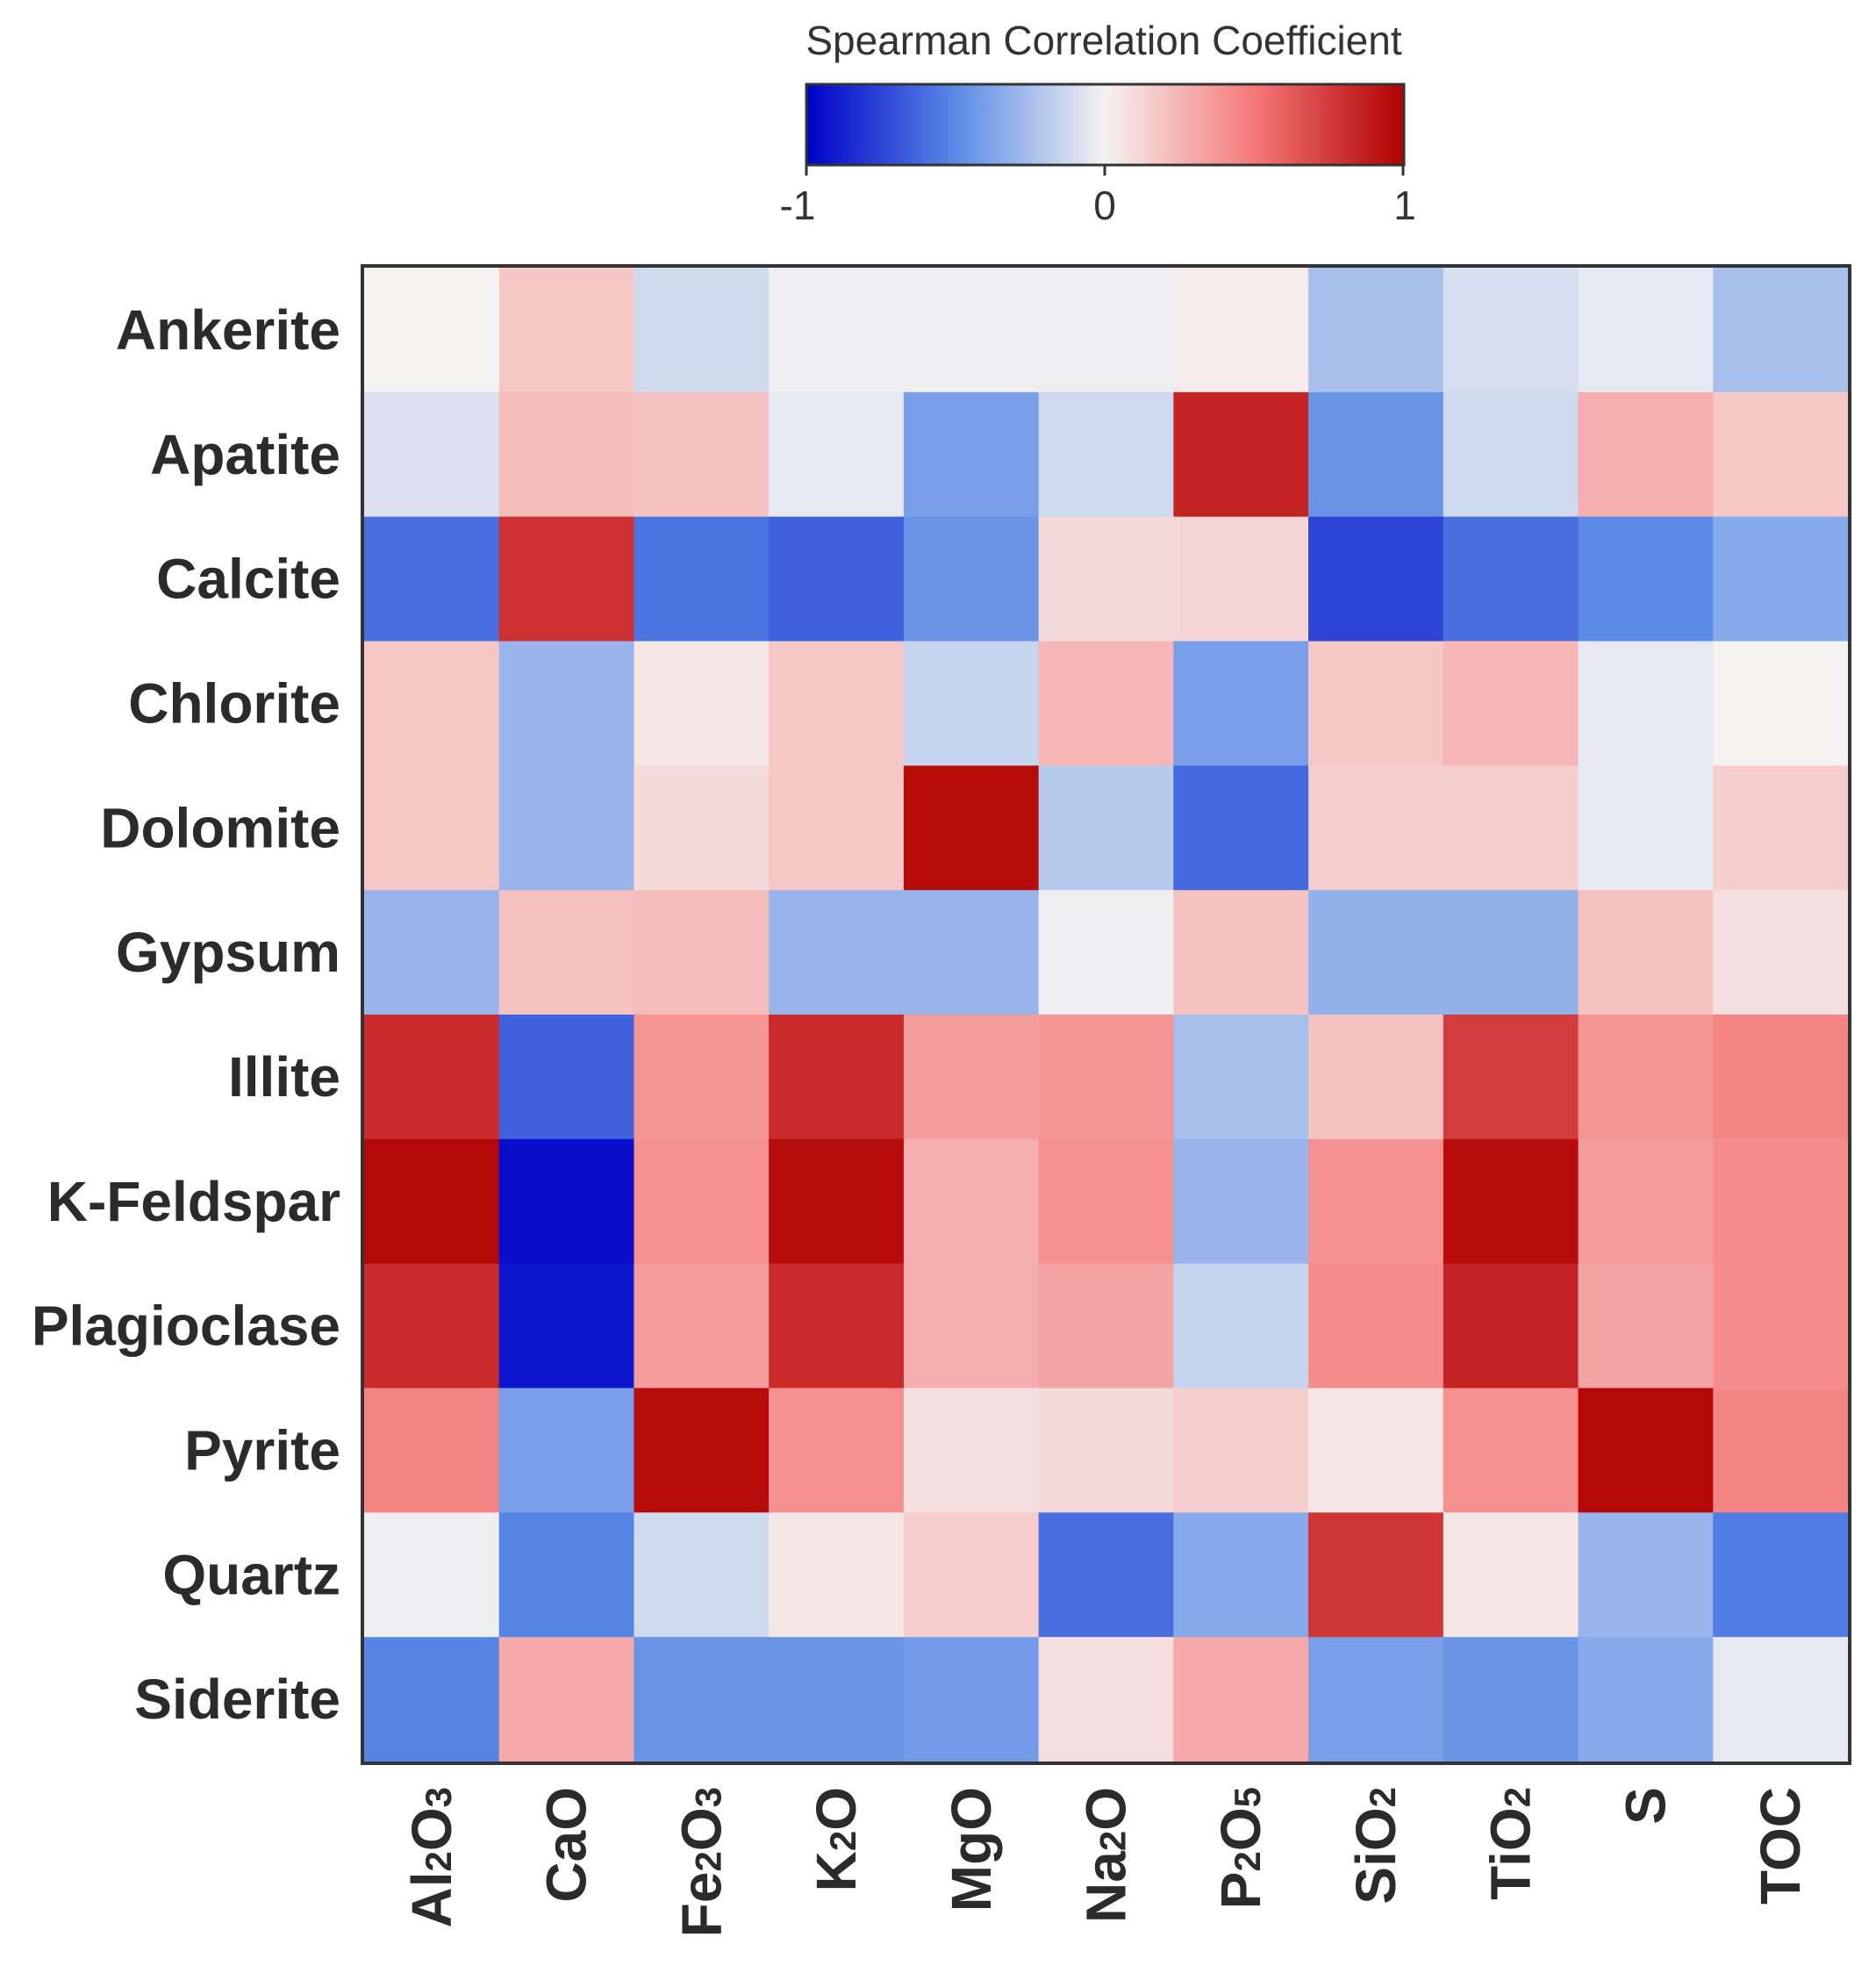 This screenshot has height=1966, width=1876. Describe the element at coordinates (1106, 1855) in the screenshot. I see `column-label: Na2O` at that location.